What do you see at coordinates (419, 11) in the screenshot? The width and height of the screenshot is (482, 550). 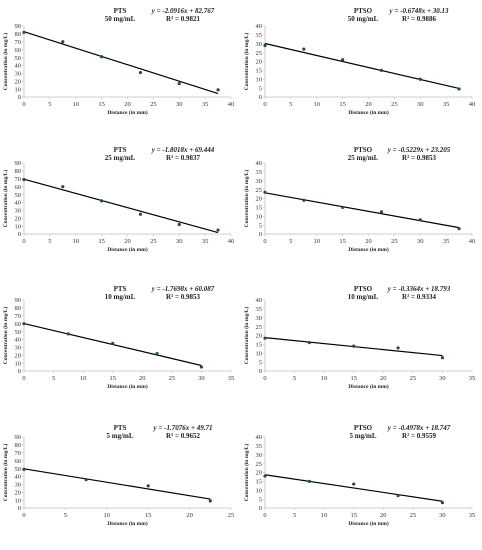 I see `regression-equation: y = -0.6748x + 30.13` at bounding box center [419, 11].